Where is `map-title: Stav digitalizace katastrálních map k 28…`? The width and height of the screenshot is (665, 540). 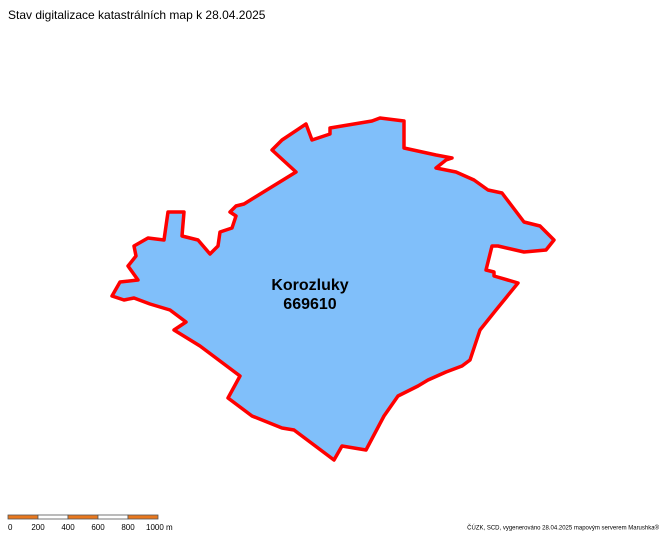 map-title: Stav digitalizace katastrálních map k 28… is located at coordinates (137, 15).